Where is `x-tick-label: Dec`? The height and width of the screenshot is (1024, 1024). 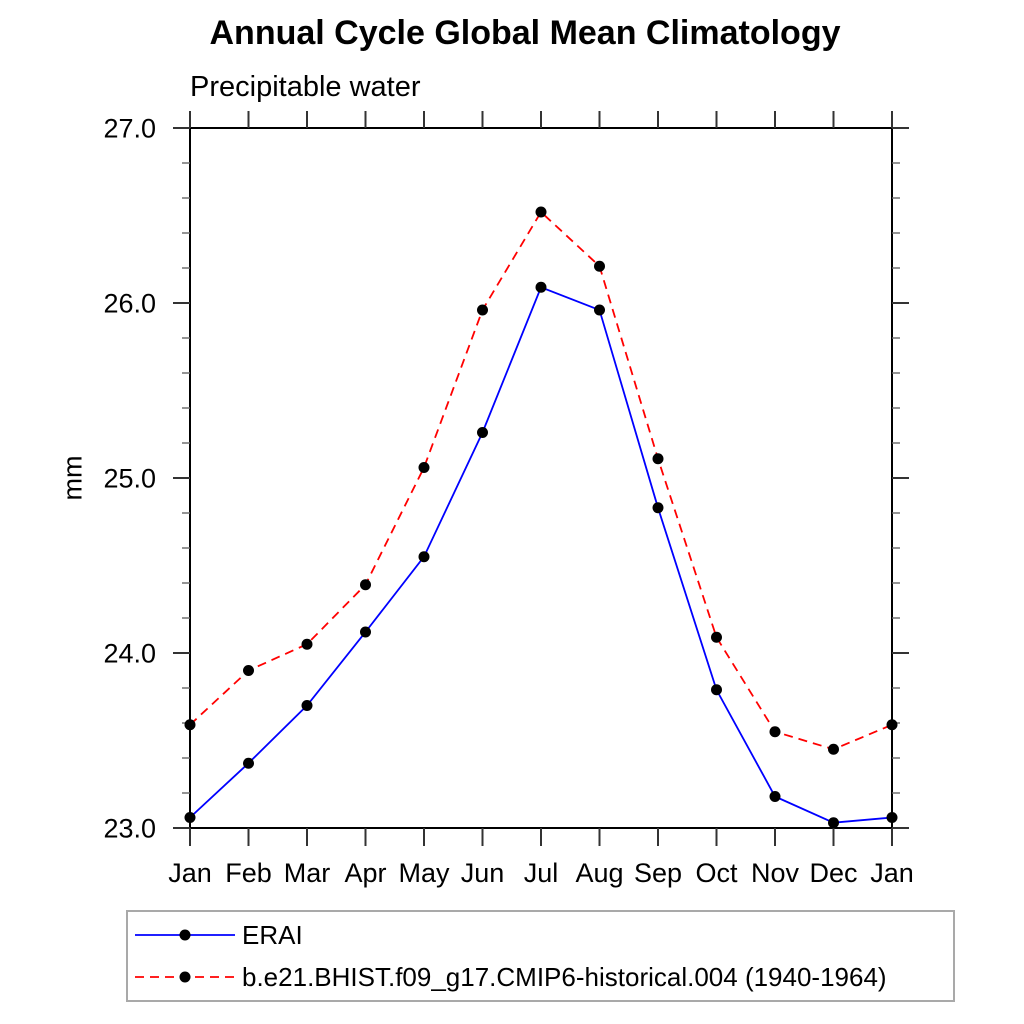
x-tick-label: Dec is located at coordinates (833, 873).